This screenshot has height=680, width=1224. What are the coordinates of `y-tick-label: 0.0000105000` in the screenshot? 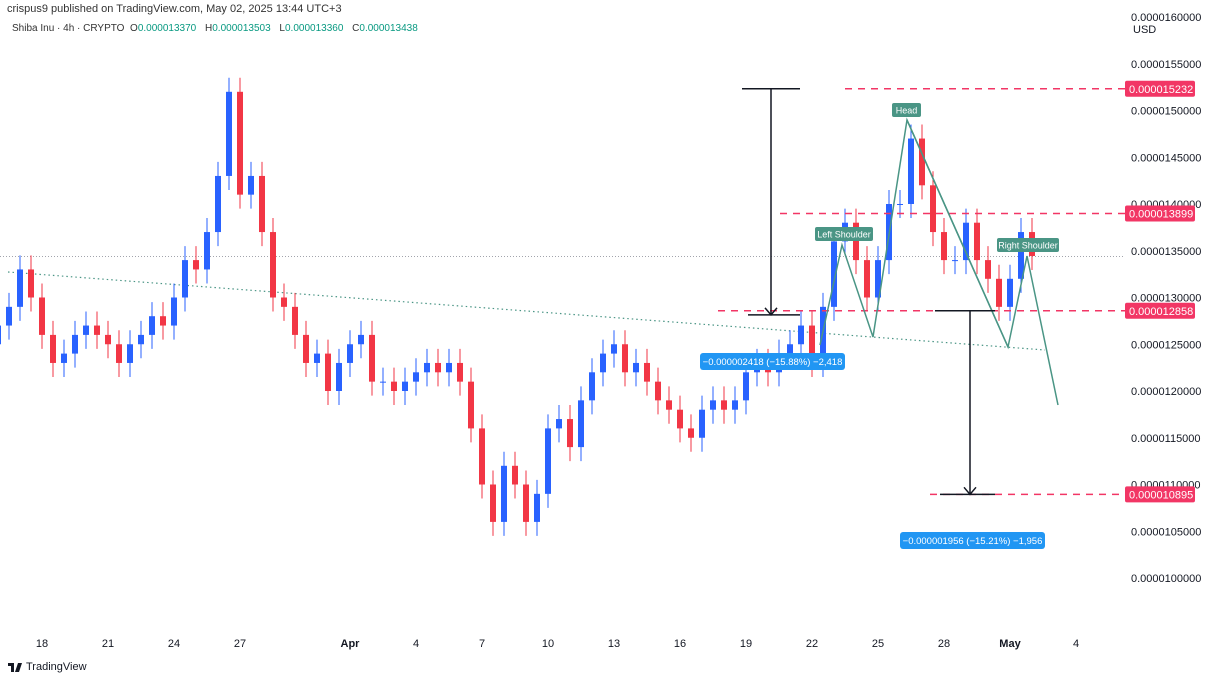 It's located at (1166, 532).